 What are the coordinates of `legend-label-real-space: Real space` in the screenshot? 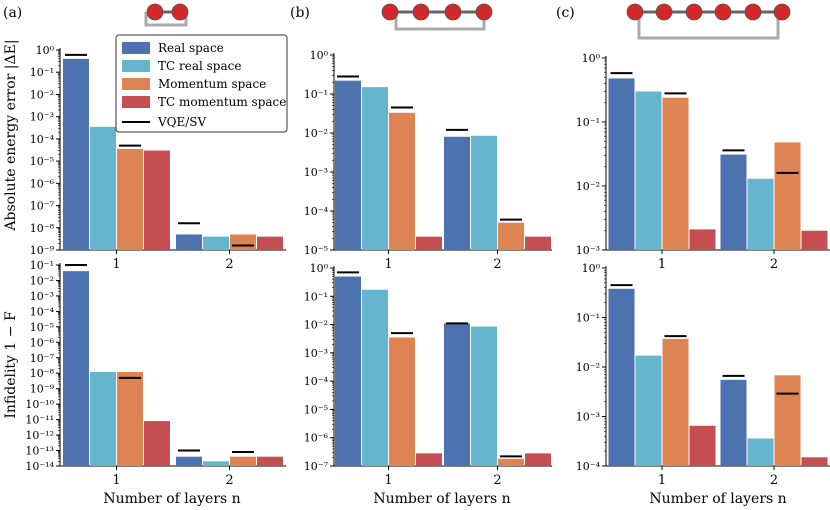 It's located at (191, 48).